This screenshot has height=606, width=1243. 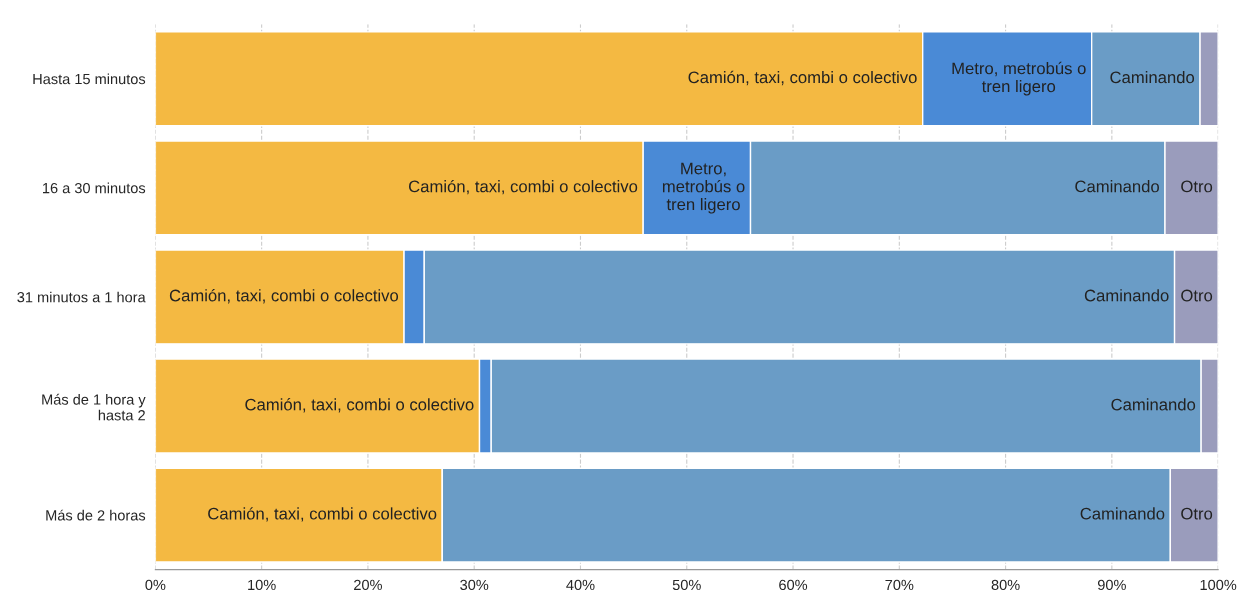 What do you see at coordinates (368, 585) in the screenshot?
I see `x-tick-label: 20%` at bounding box center [368, 585].